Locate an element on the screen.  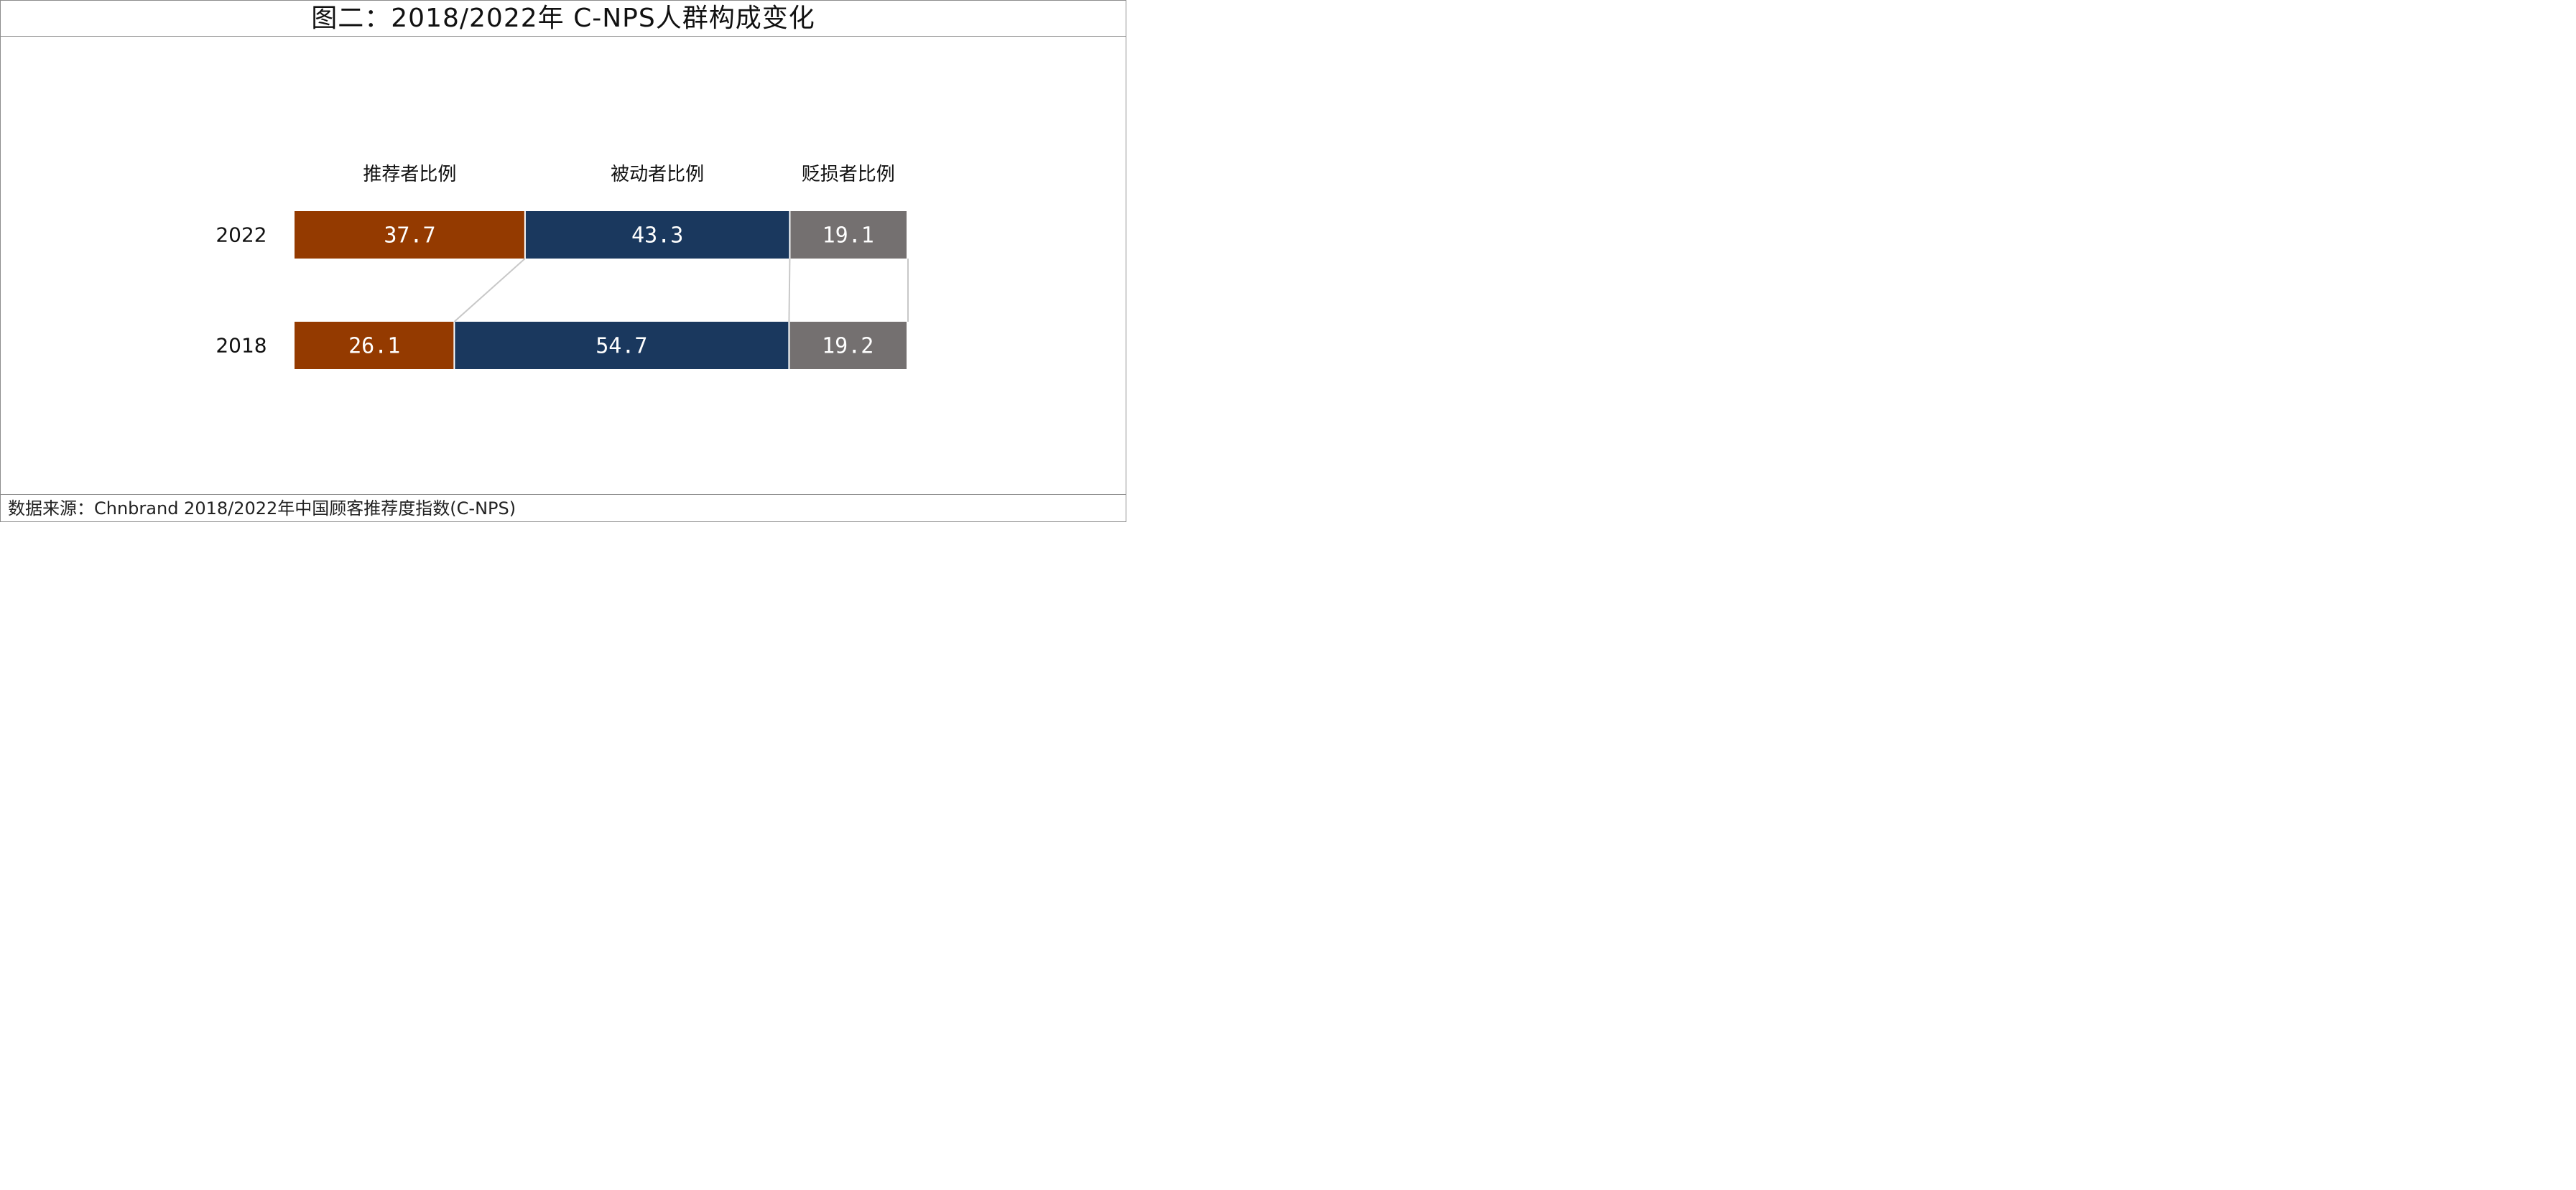
bar-2022-s3 is located at coordinates (848, 235).